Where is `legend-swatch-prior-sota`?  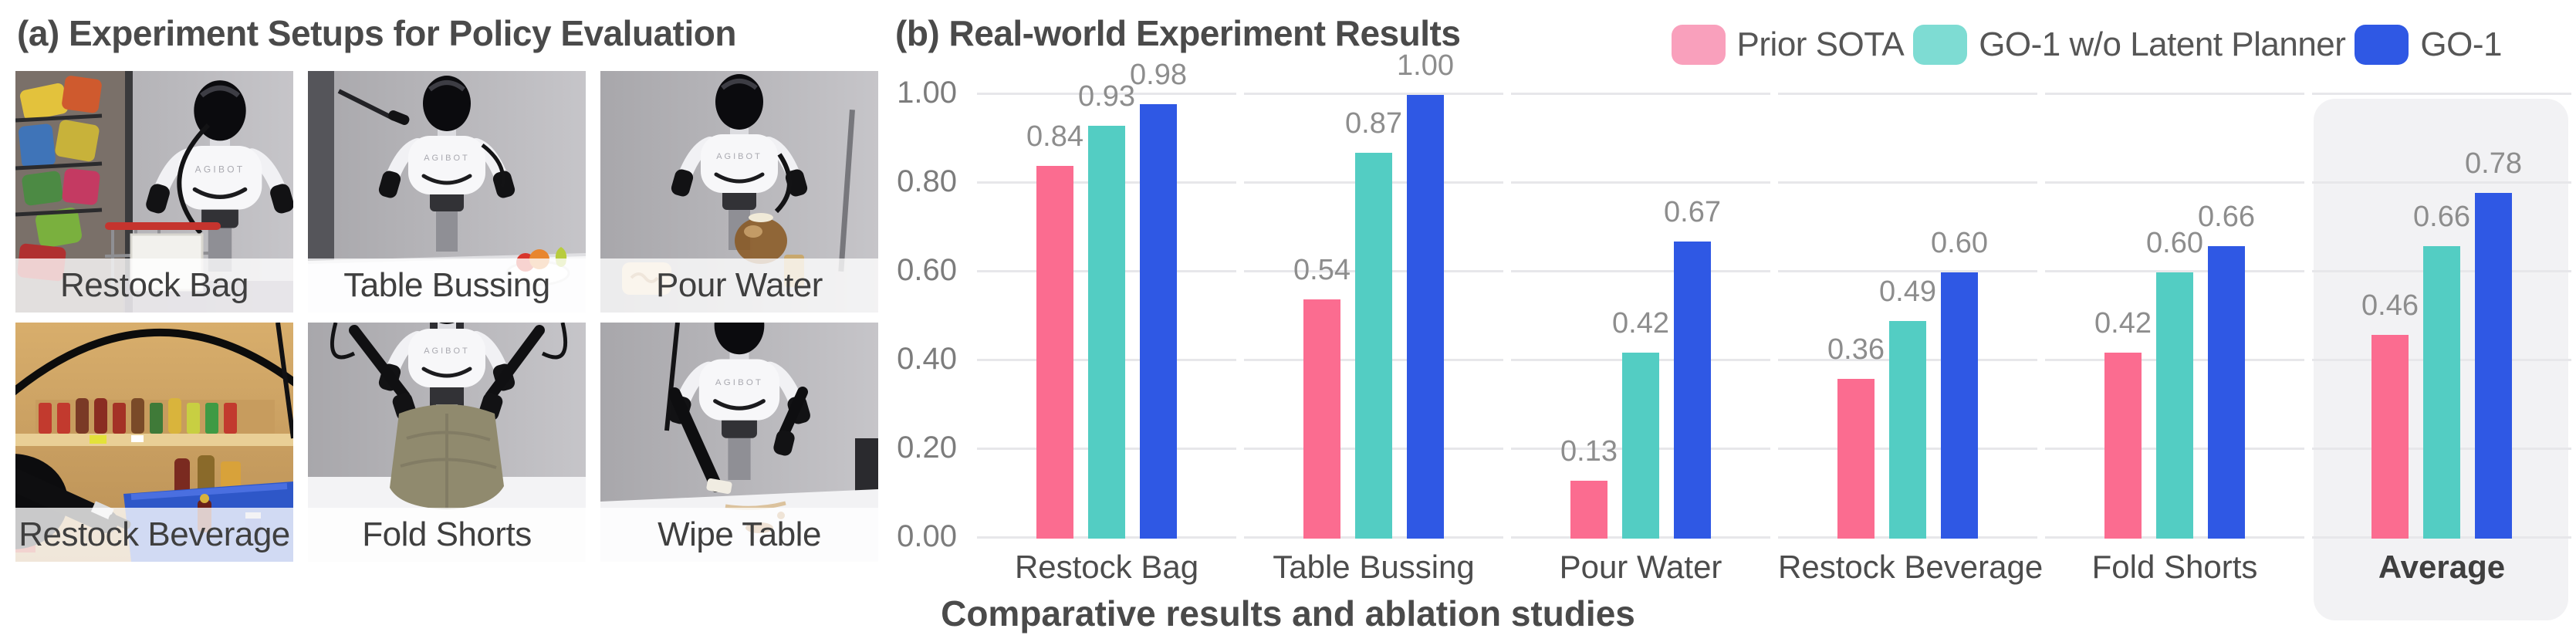
legend-swatch-prior-sota is located at coordinates (1698, 45).